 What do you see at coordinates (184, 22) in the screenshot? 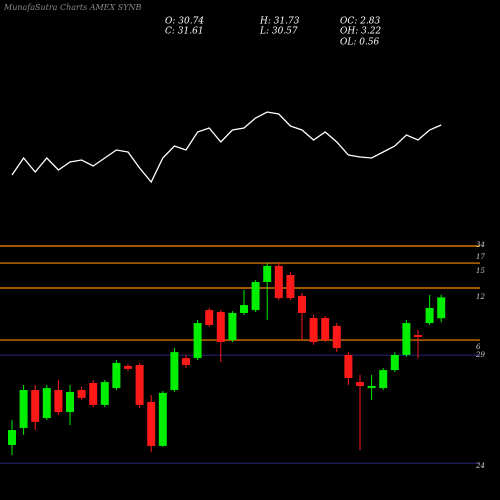
I see `stat-label: O: 30.74` at bounding box center [184, 22].